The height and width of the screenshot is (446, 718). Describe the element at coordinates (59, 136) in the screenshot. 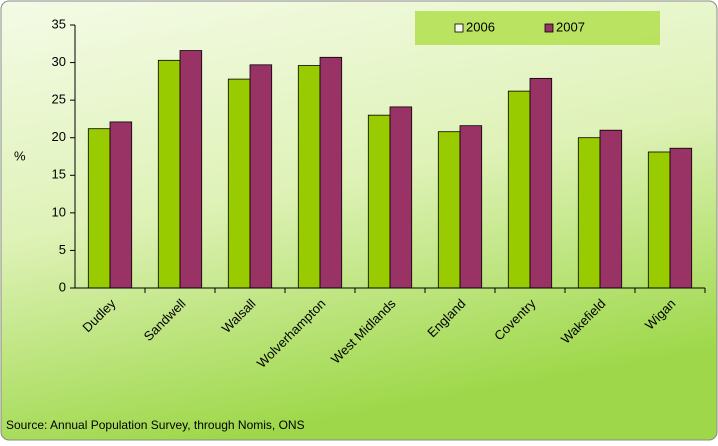

I see `y-tick-label: 20` at that location.